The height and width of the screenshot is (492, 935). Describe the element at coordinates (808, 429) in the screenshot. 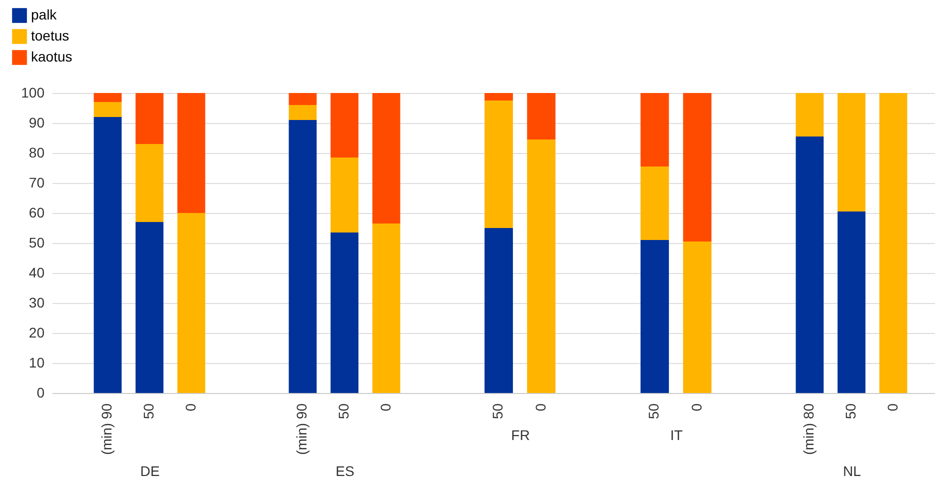

I see `x-tick-label: (min) 80` at that location.